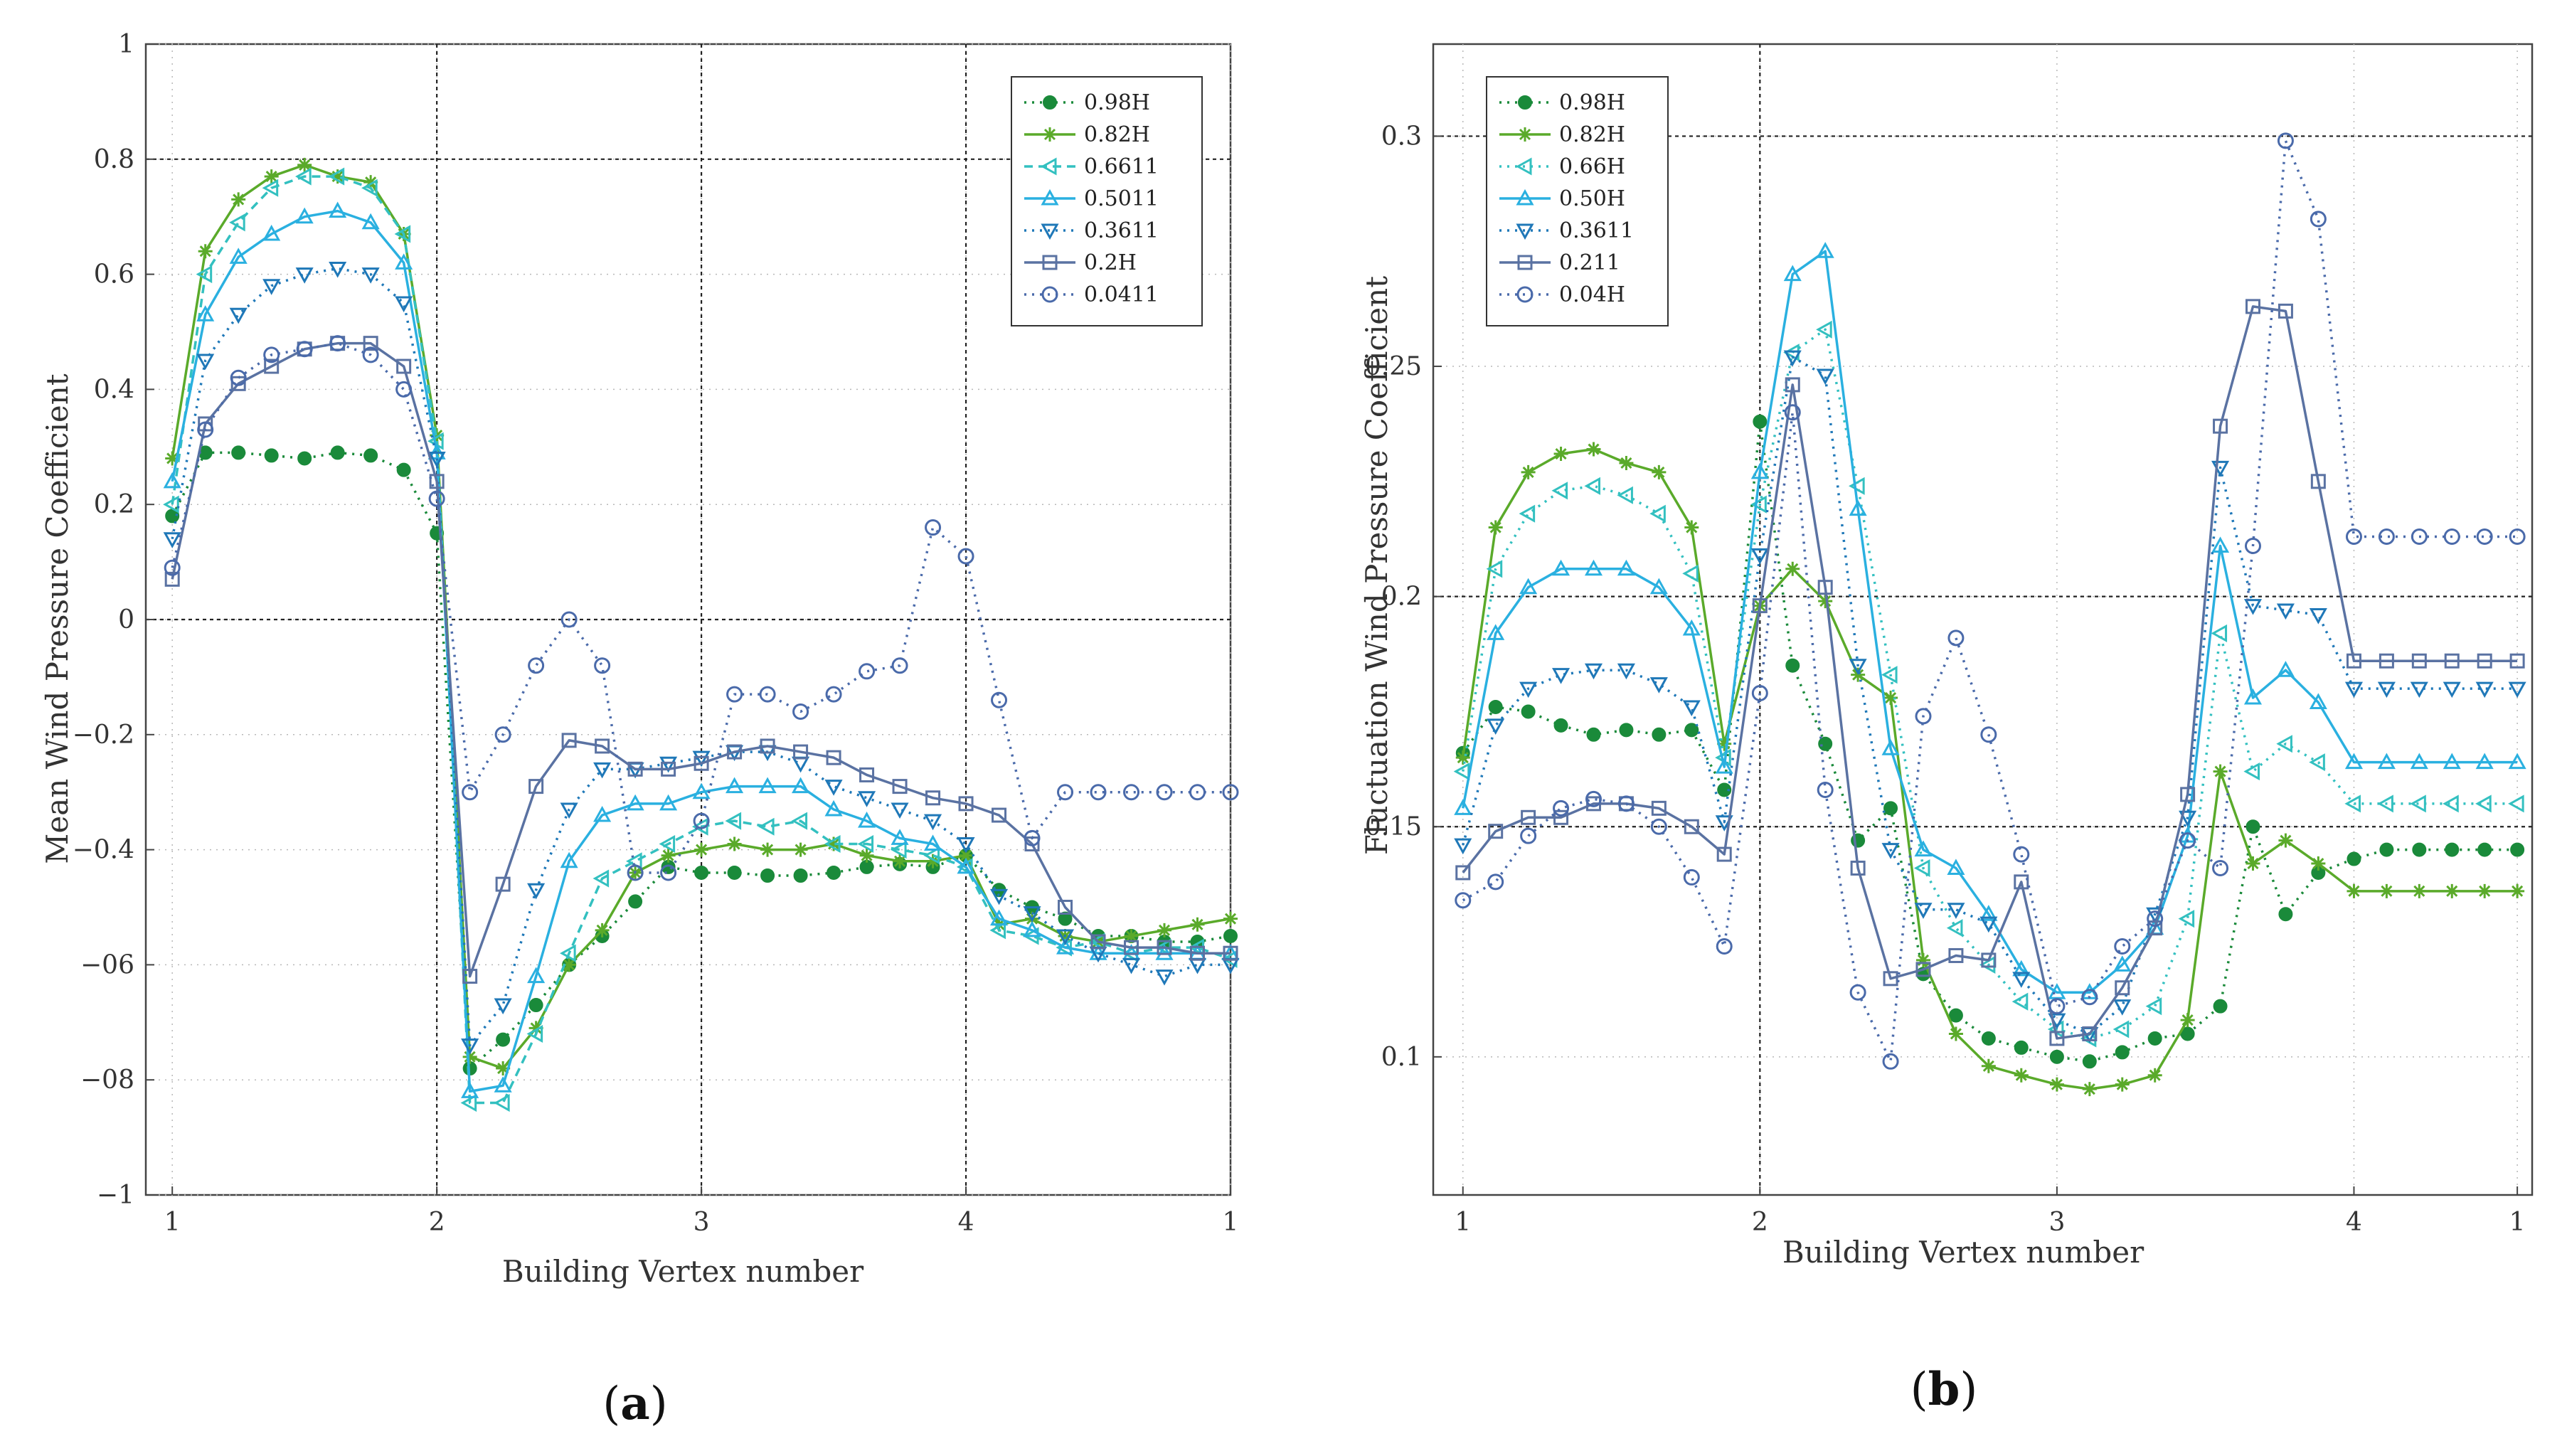 This screenshot has height=1456, width=2567. I want to click on panel-a-y-tick-label: 0.2, so click(114, 504).